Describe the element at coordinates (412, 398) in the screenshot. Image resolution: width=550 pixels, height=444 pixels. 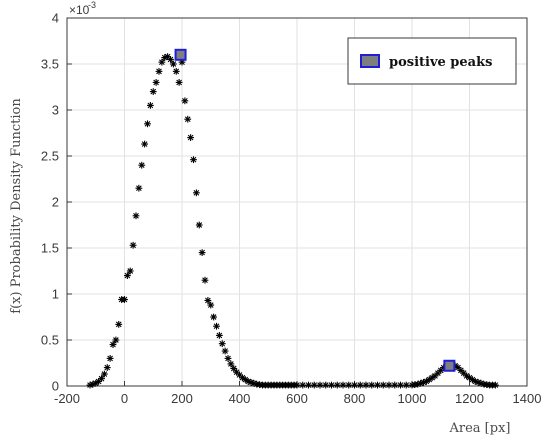
I see `x-tick-label: 1000` at that location.